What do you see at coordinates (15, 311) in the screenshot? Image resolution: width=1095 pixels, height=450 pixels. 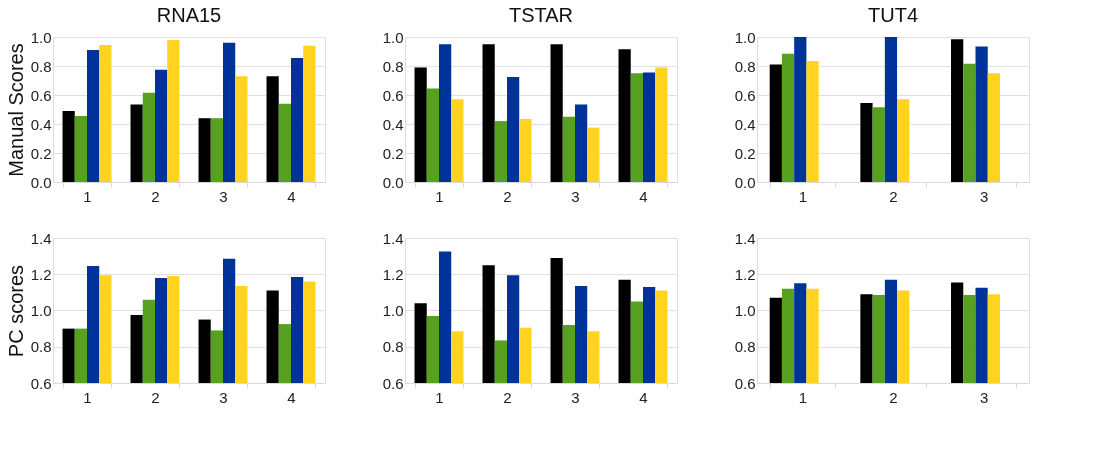 I see `y-axis-title: PC scores` at bounding box center [15, 311].